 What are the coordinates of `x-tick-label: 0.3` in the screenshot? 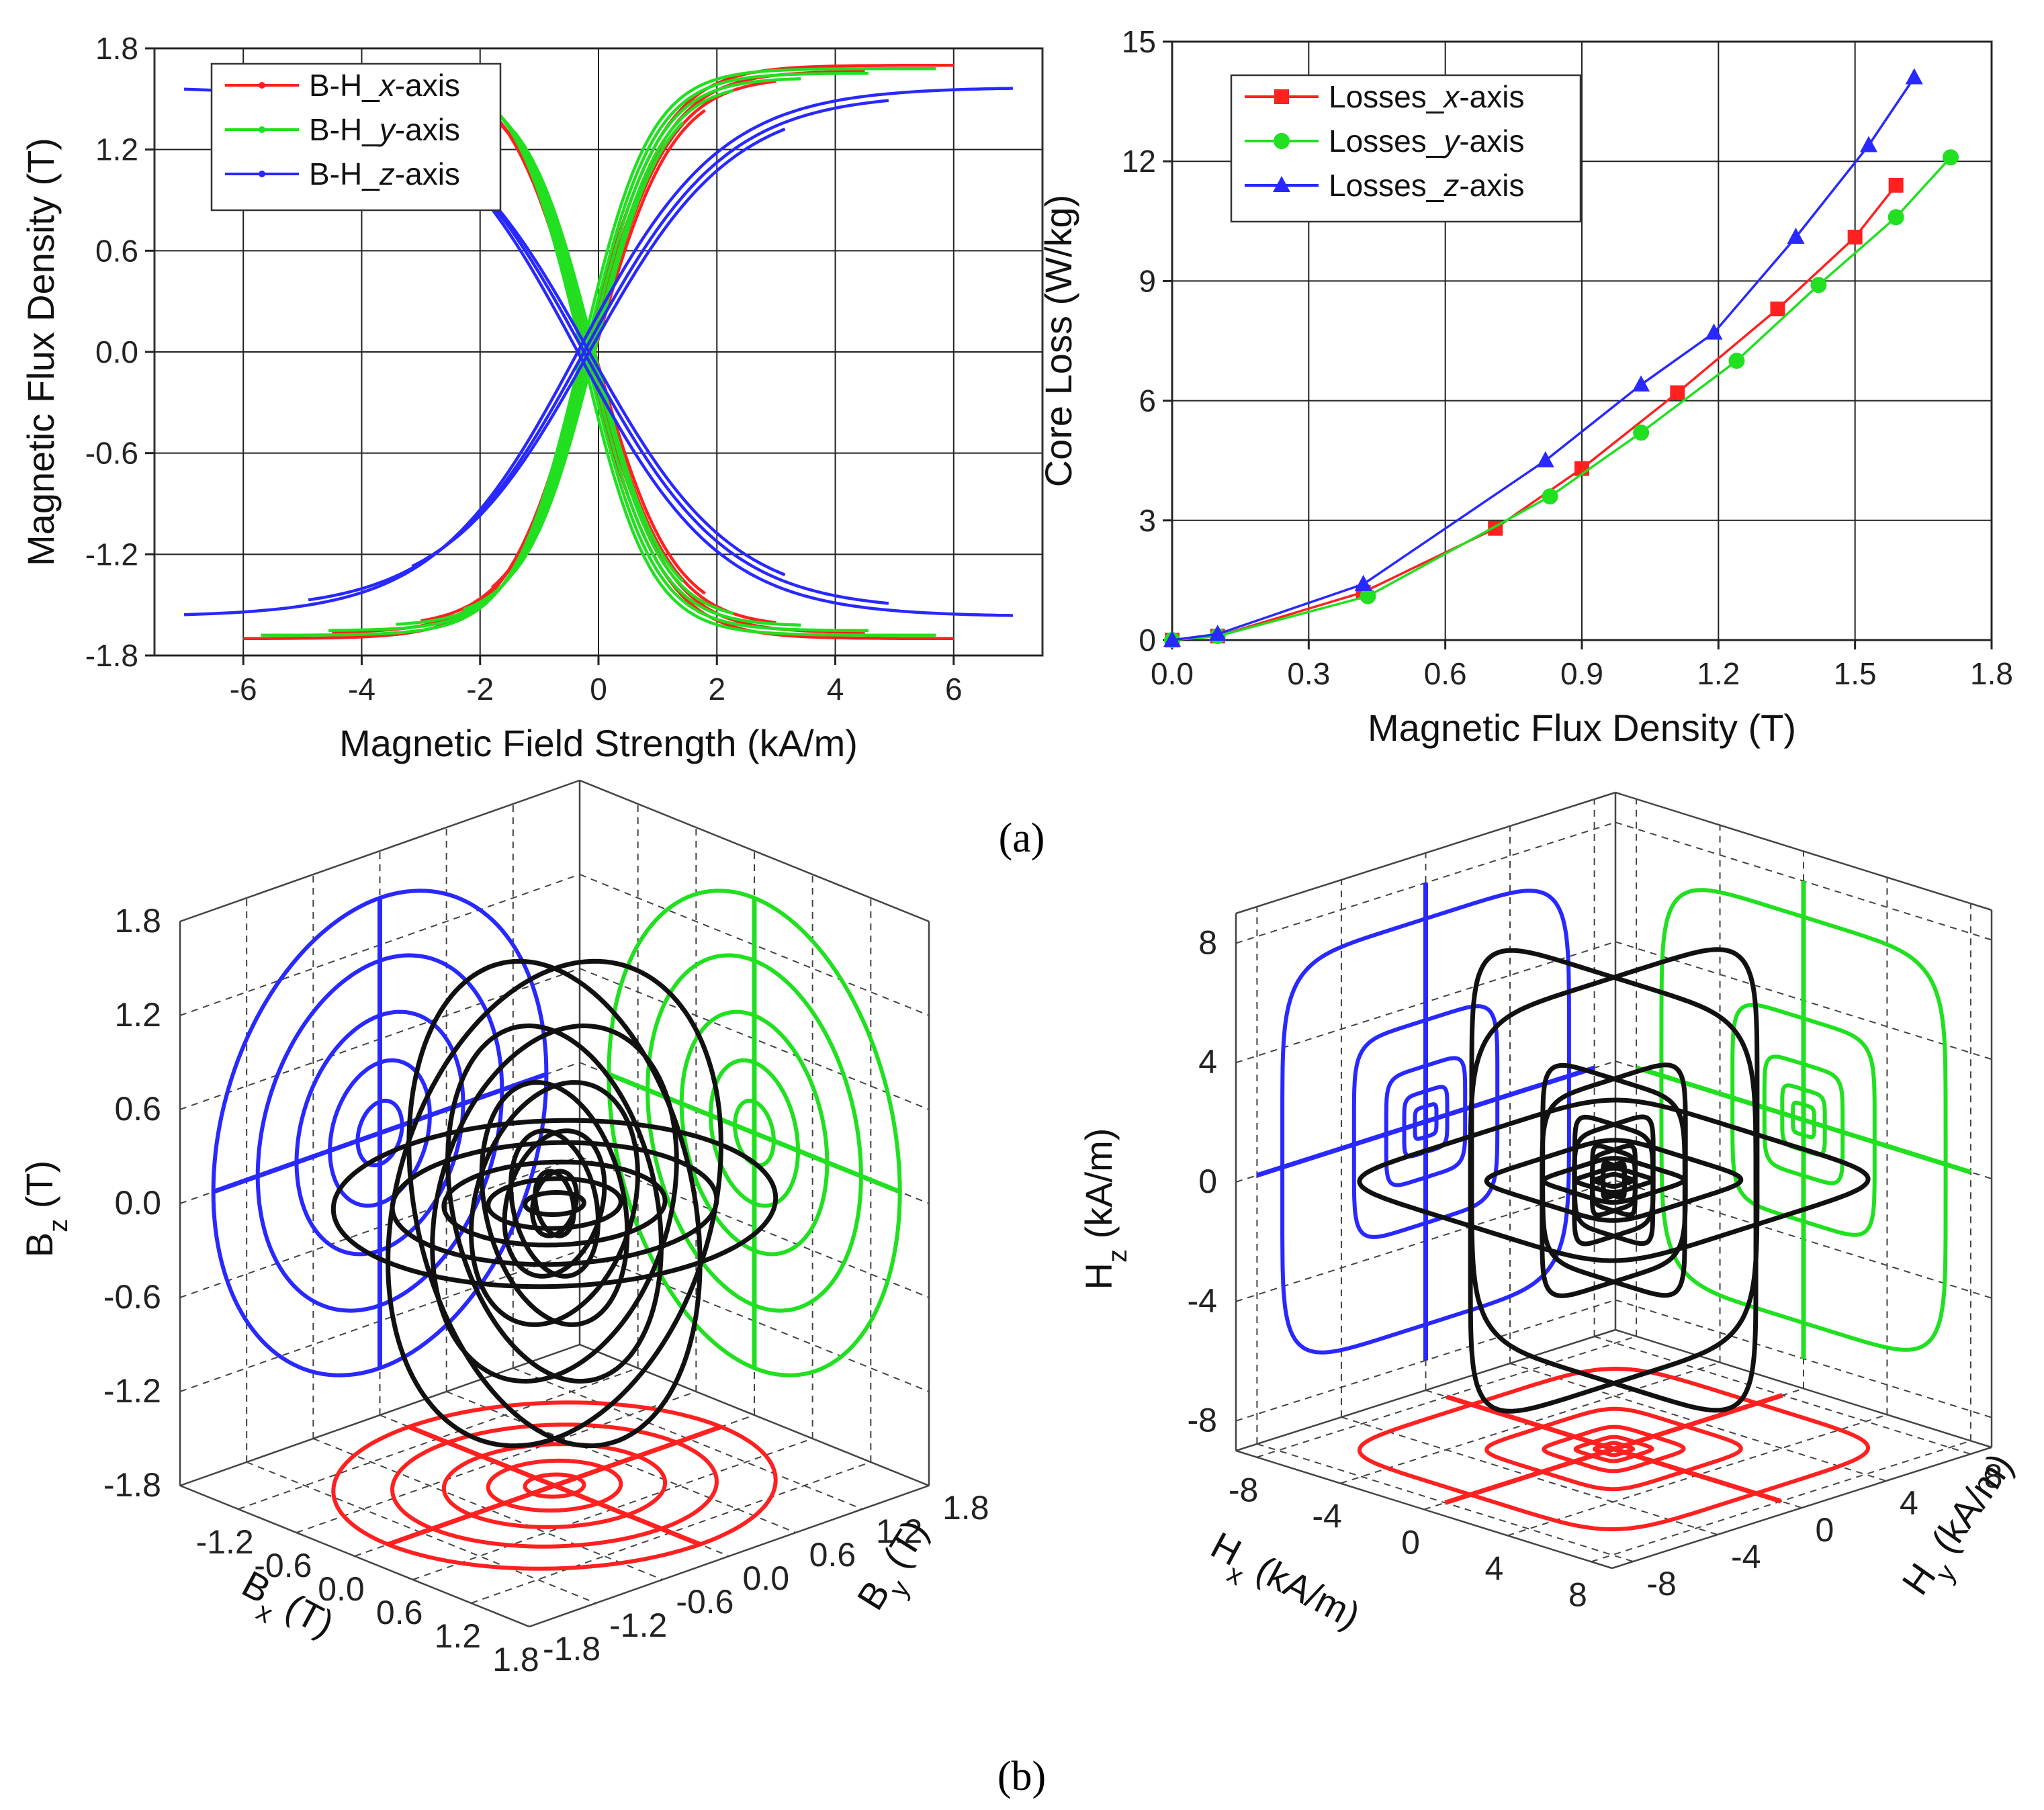 It's located at (1308, 673).